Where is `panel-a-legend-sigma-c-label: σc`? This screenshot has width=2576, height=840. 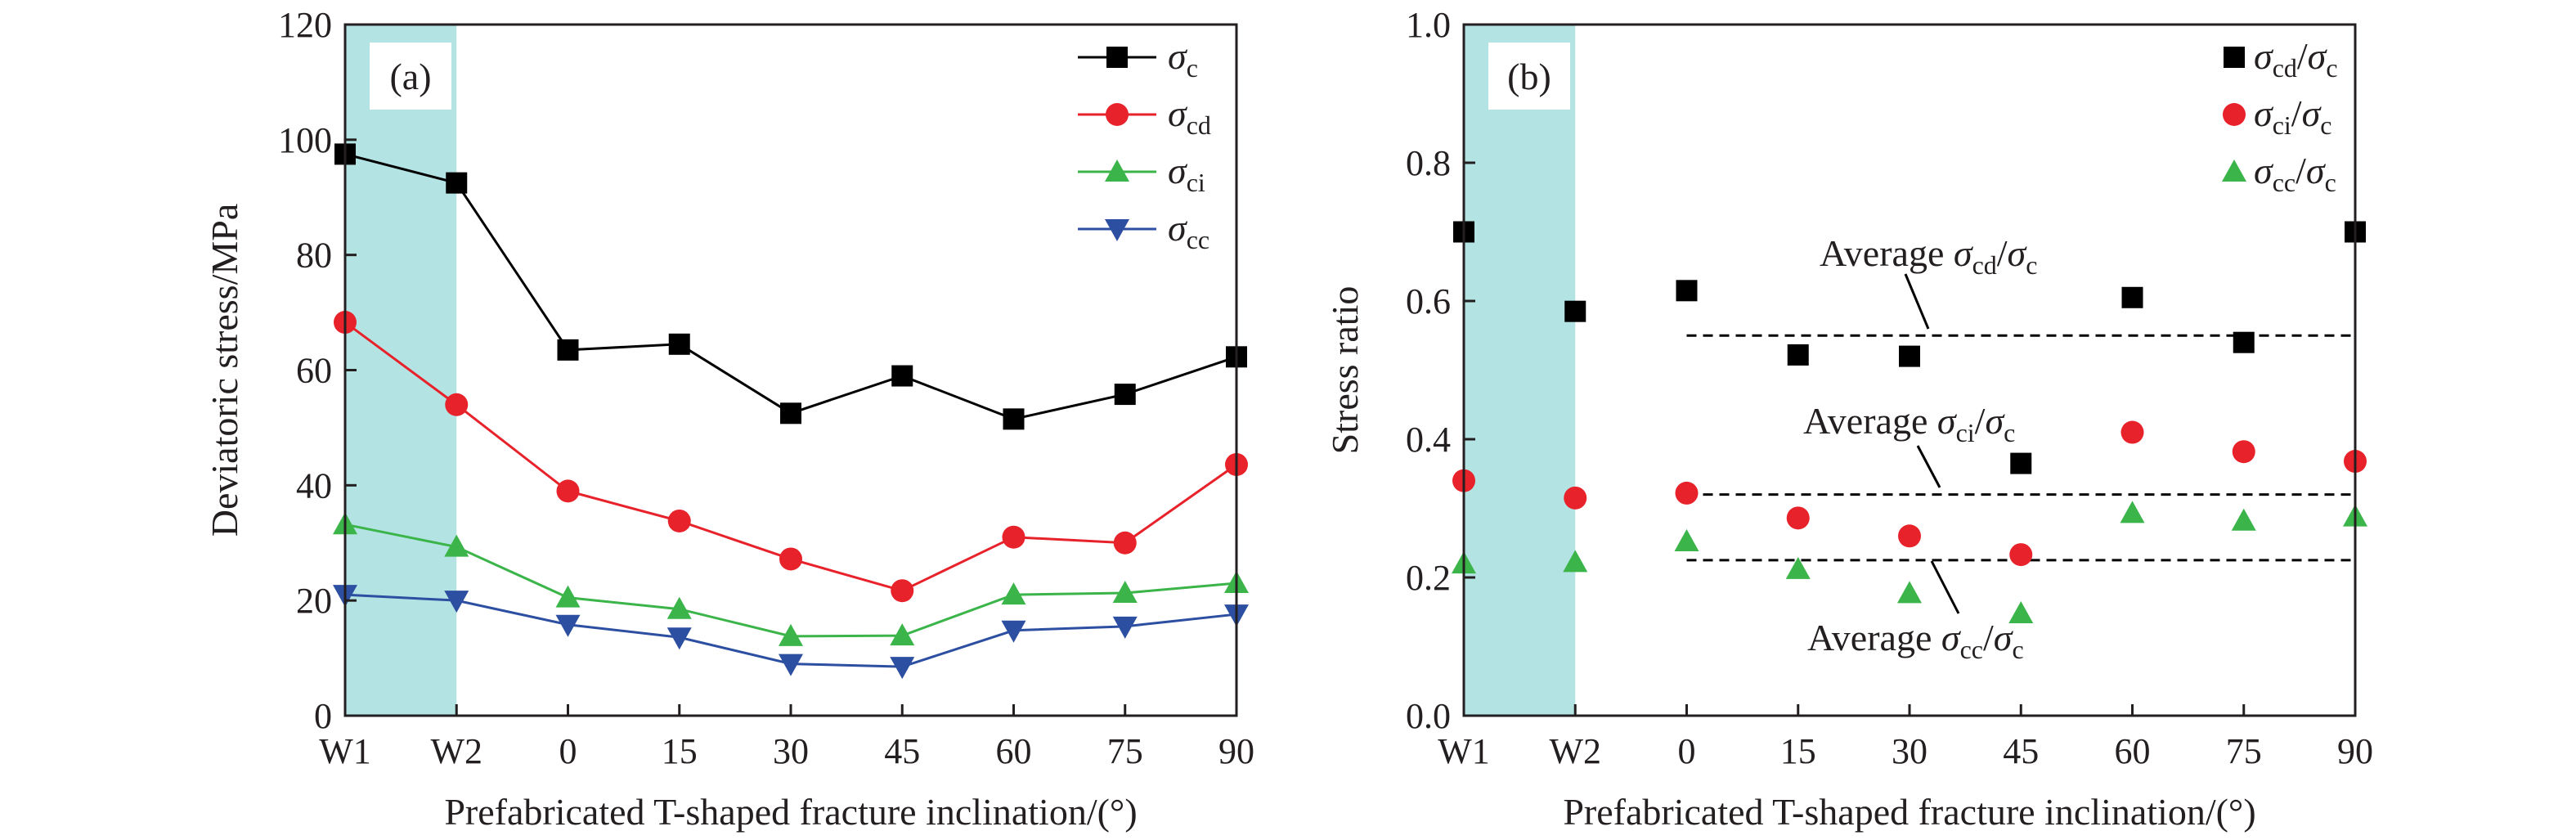 panel-a-legend-sigma-c-label: σc is located at coordinates (1183, 59).